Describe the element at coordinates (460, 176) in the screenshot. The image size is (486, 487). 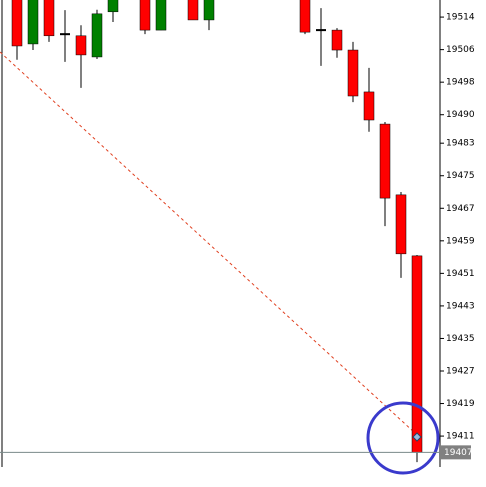
I see `y-tick-label: 19475` at that location.